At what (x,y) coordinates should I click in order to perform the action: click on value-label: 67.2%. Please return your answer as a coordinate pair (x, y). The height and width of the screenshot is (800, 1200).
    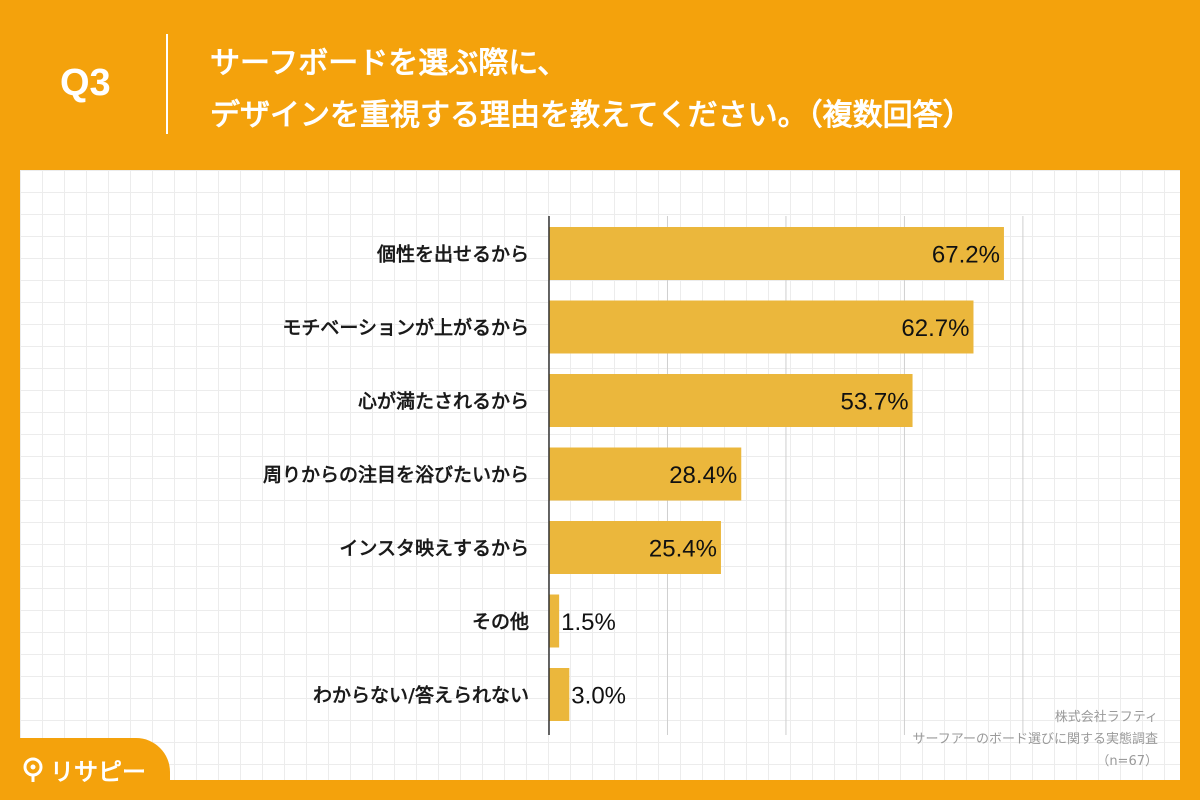
    Looking at the image, I should click on (966, 255).